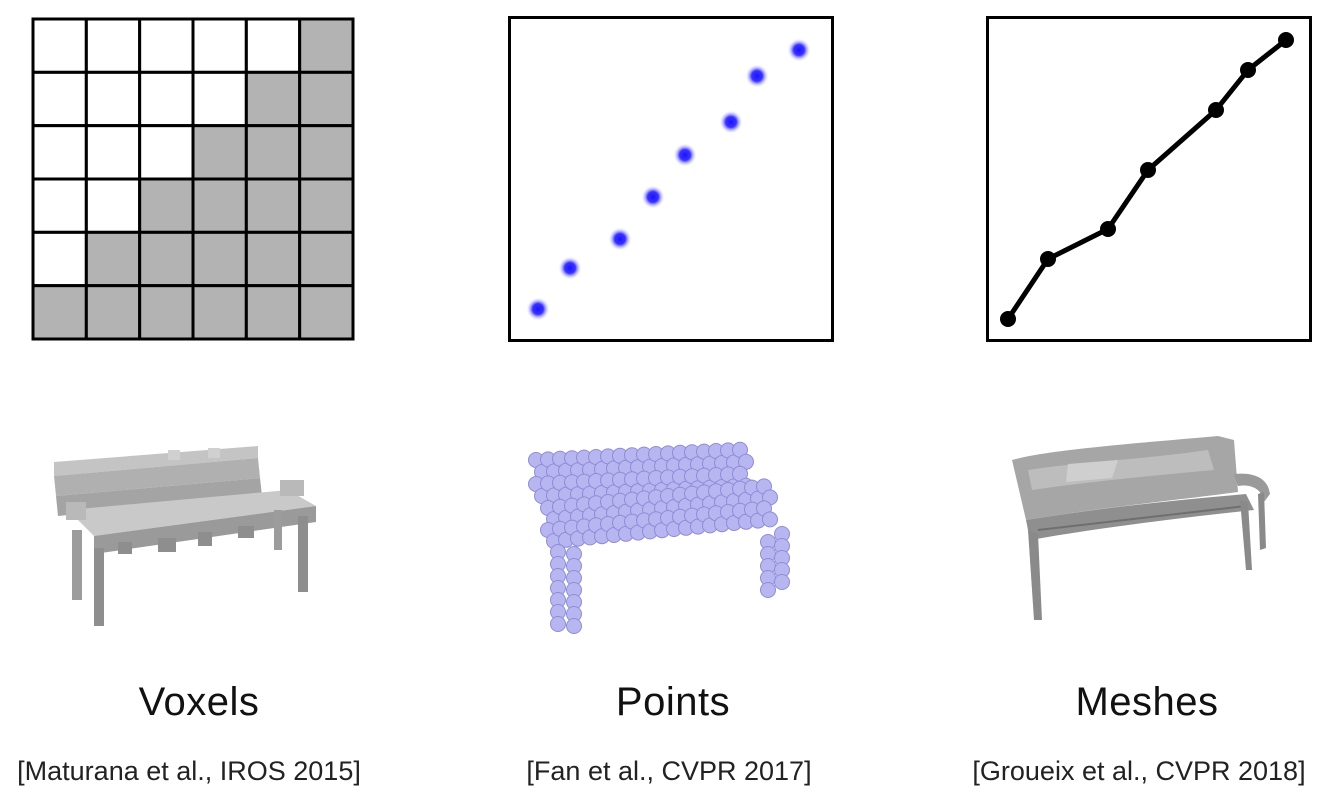 The width and height of the screenshot is (1338, 810). What do you see at coordinates (199, 702) in the screenshot?
I see `voxels-title: Voxels` at bounding box center [199, 702].